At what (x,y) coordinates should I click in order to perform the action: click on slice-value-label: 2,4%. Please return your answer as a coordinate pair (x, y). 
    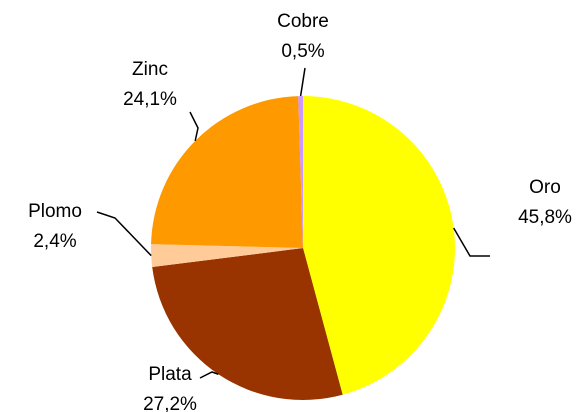
    Looking at the image, I should click on (54, 241).